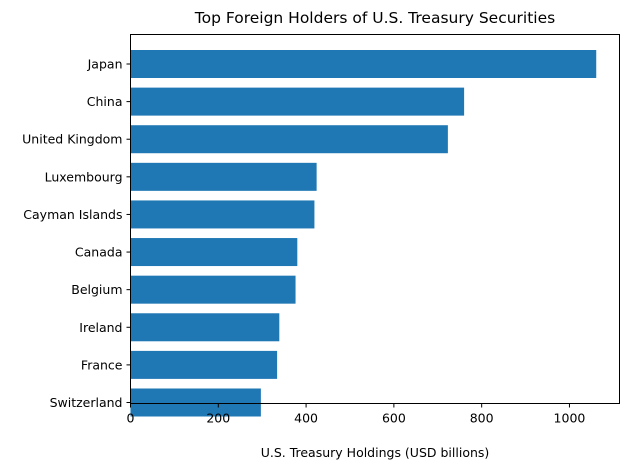  I want to click on y-tick-label: Canada, so click(99, 252).